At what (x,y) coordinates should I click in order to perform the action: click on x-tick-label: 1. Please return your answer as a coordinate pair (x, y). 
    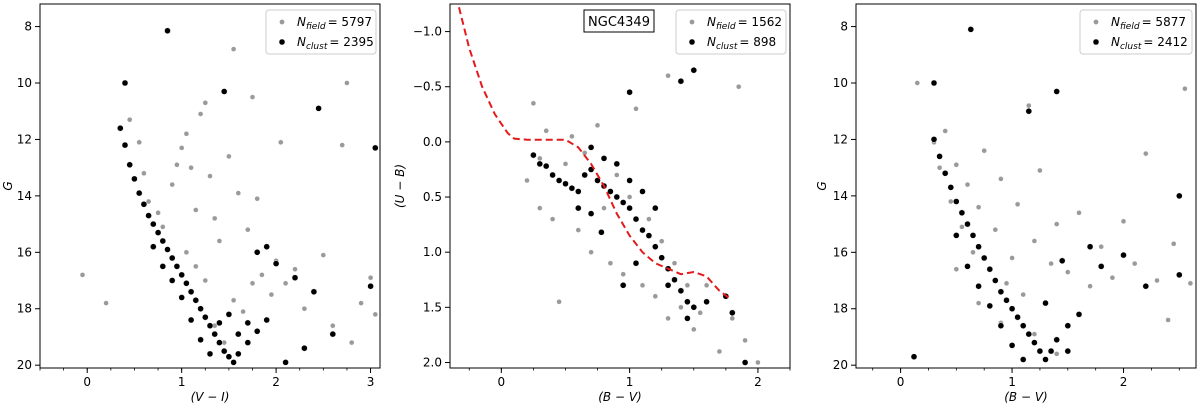
    Looking at the image, I should click on (630, 382).